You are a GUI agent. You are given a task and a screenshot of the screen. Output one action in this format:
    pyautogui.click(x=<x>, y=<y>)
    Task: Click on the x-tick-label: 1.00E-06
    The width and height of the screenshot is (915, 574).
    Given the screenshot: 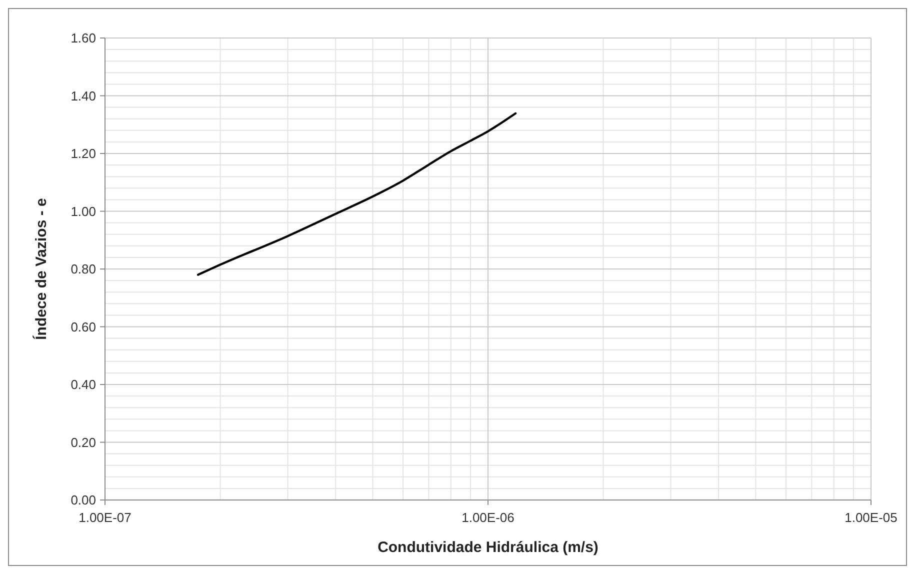 What is the action you would take?
    pyautogui.click(x=488, y=517)
    